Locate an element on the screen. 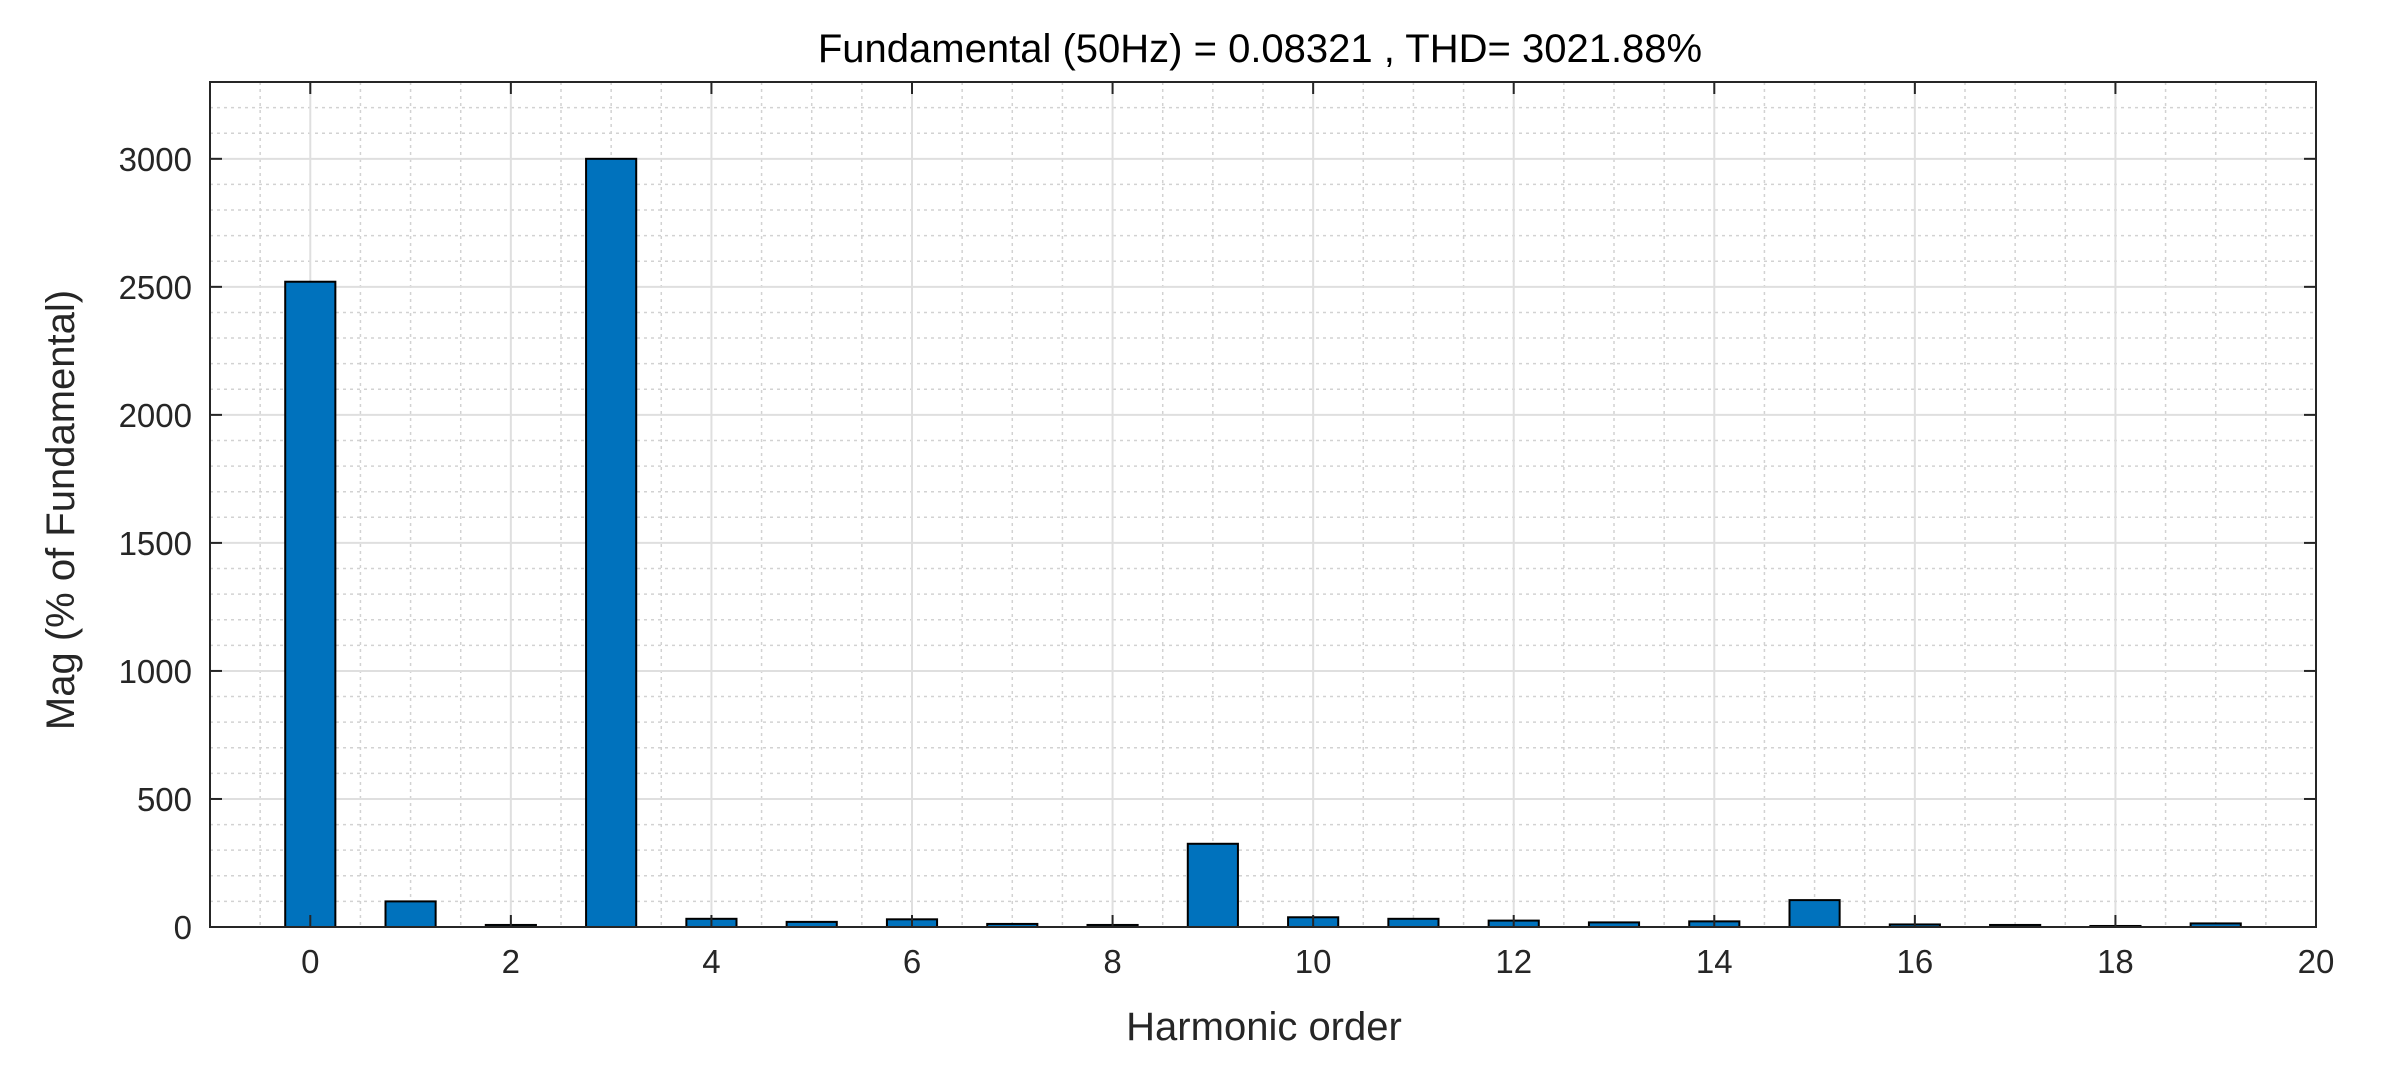 The height and width of the screenshot is (1081, 2386). x-tick-label: 12 is located at coordinates (1513, 961).